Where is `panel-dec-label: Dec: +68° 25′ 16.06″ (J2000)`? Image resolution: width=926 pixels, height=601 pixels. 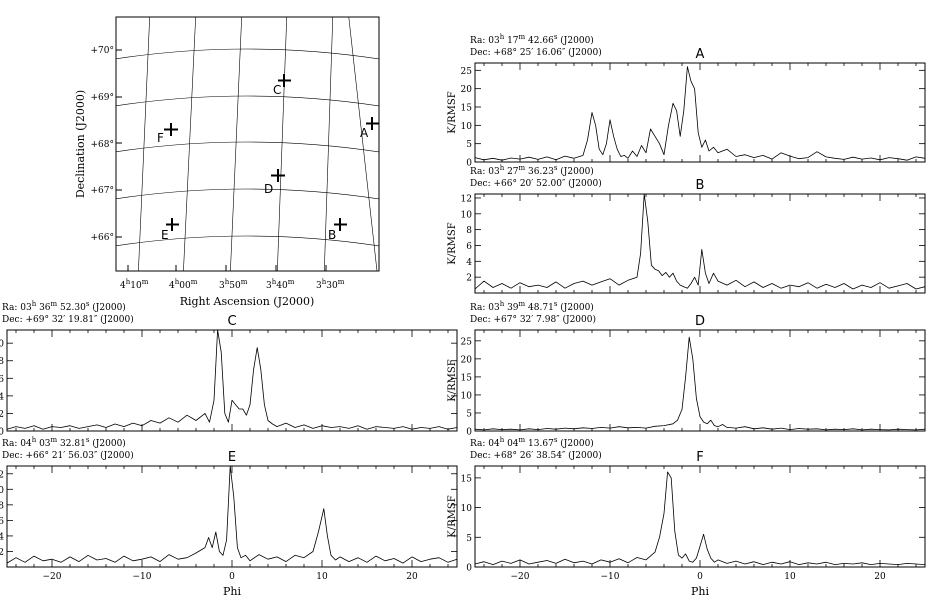
panel-dec-label: Dec: +68° 25′ 16.06″ (J2000) is located at coordinates (536, 52).